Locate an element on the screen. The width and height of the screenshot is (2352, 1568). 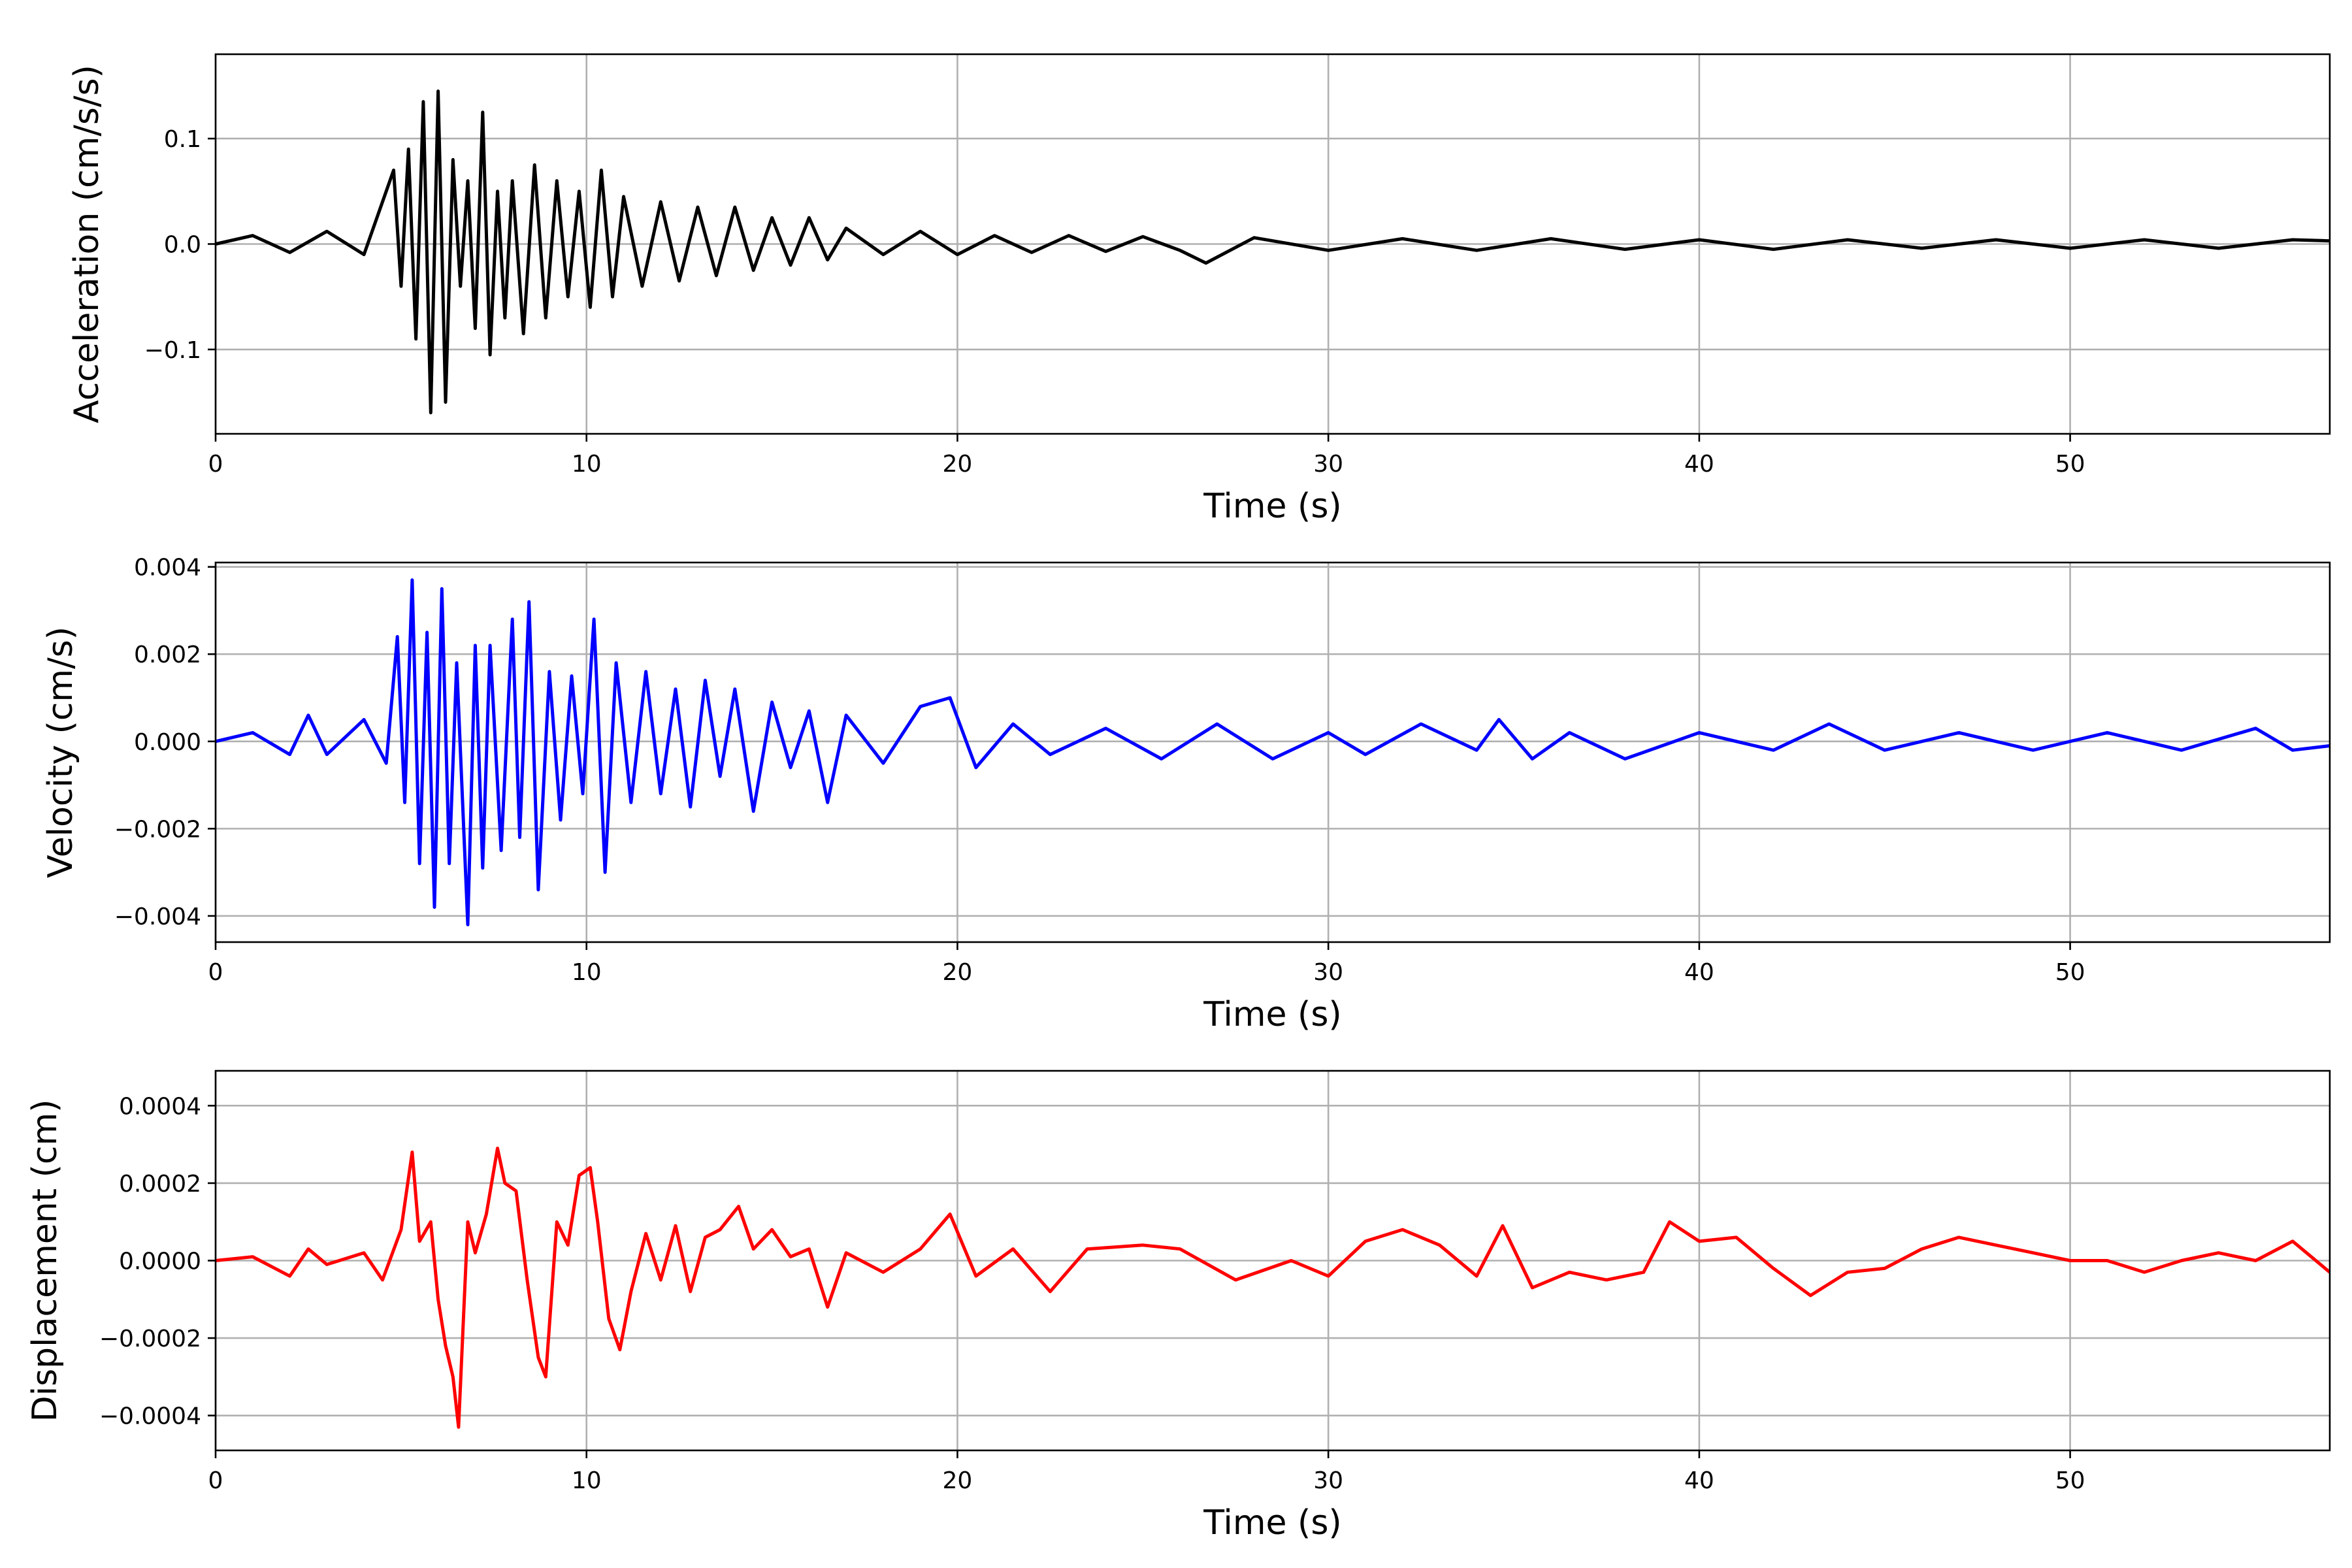
displacement-y-tick-label: 0.0004 is located at coordinates (160, 1106).